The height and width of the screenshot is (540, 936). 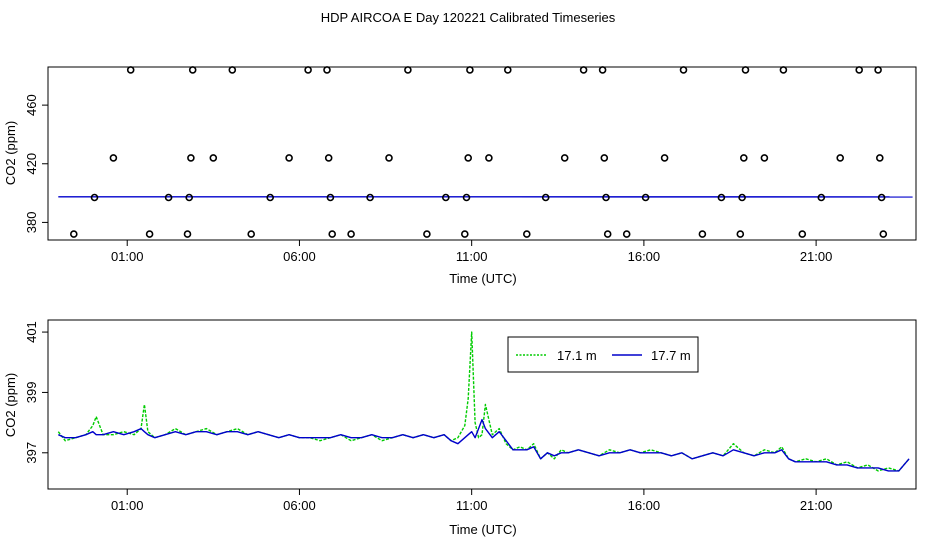 I want to click on y-tick-label: 420, so click(x=31, y=164).